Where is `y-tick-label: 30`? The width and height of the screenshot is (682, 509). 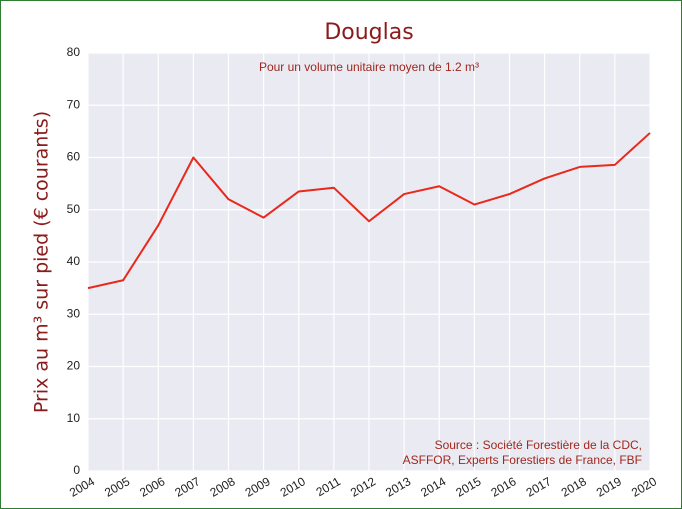 y-tick-label: 30 is located at coordinates (74, 313).